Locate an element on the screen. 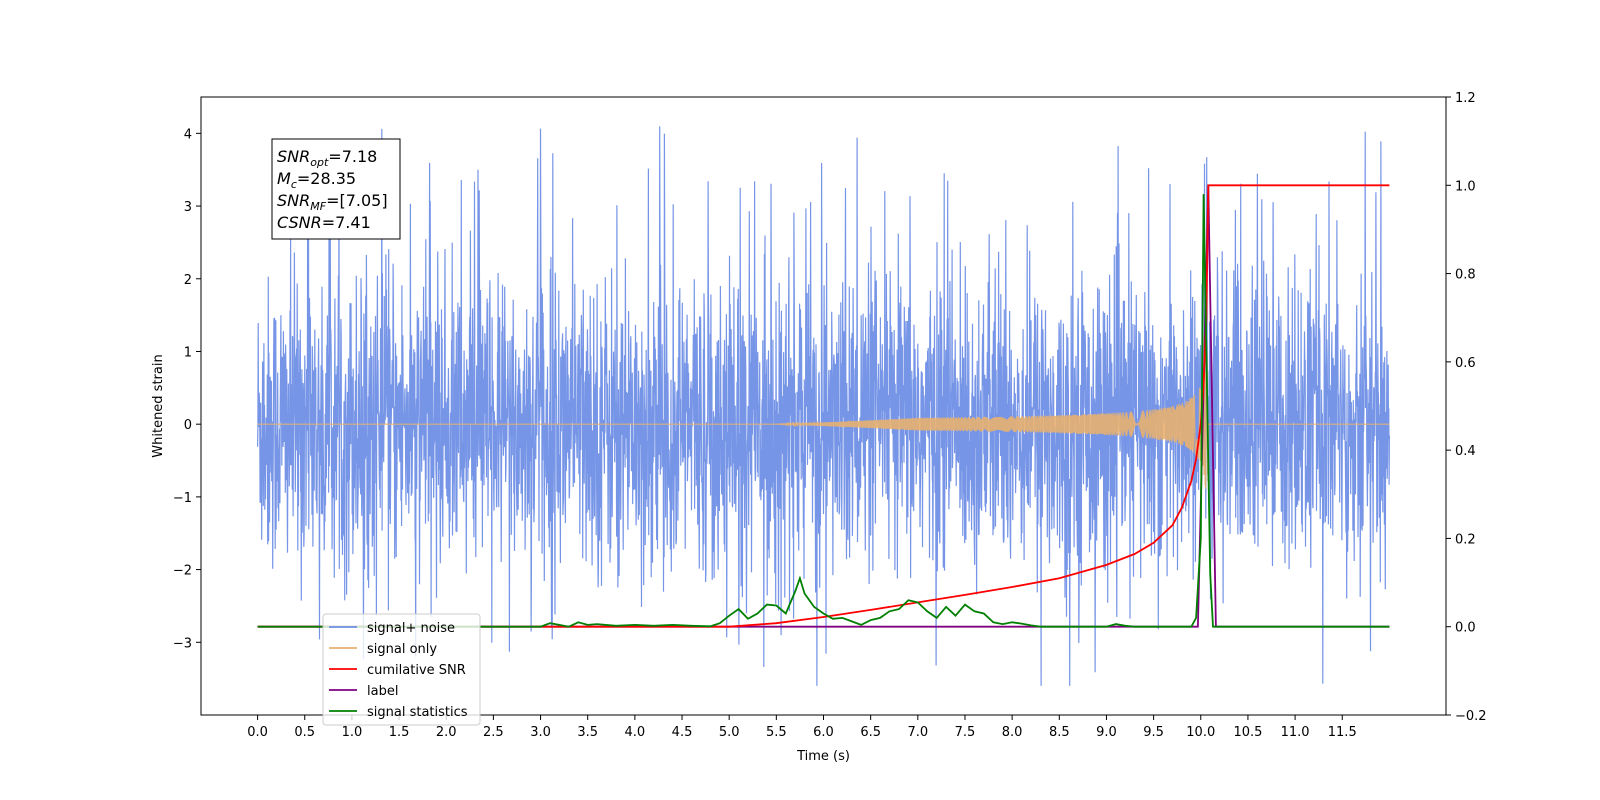 The height and width of the screenshot is (800, 1600). y-tick-label: −2 is located at coordinates (182, 571).